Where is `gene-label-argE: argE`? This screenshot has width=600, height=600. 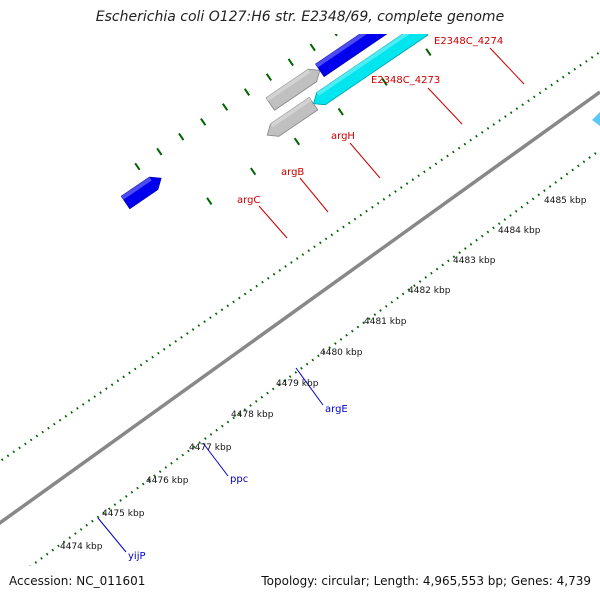 gene-label-argE: argE is located at coordinates (336, 409).